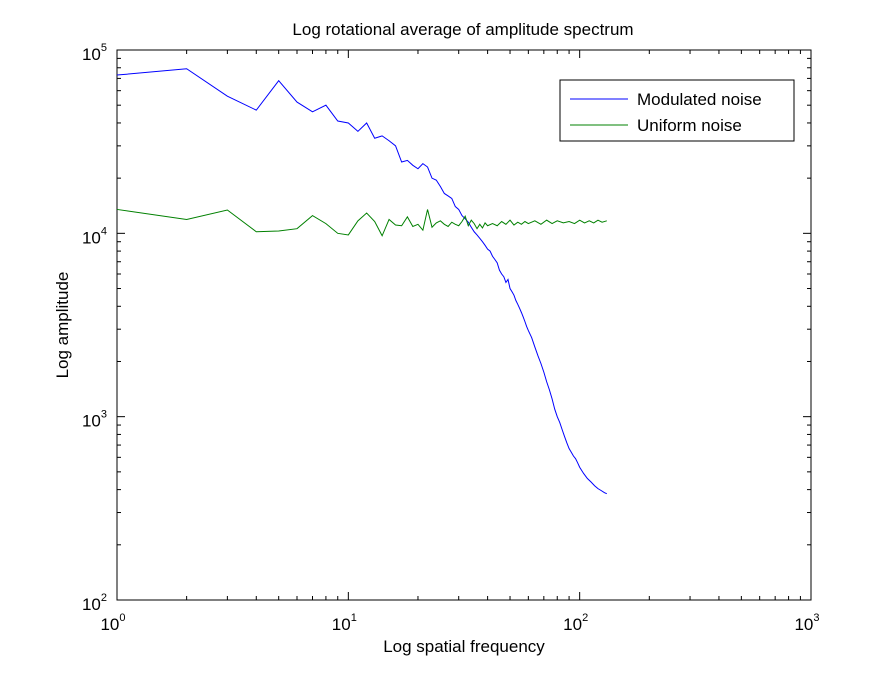 Image resolution: width=896 pixels, height=674 pixels. Describe the element at coordinates (94, 236) in the screenshot. I see `y-tick-label: 10⁴` at that location.